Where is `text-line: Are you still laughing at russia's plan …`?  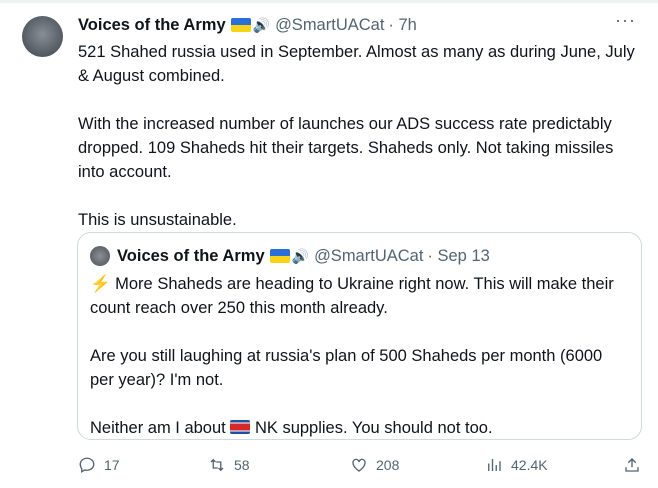 text-line: Are you still laughing at russia's plan … is located at coordinates (346, 356).